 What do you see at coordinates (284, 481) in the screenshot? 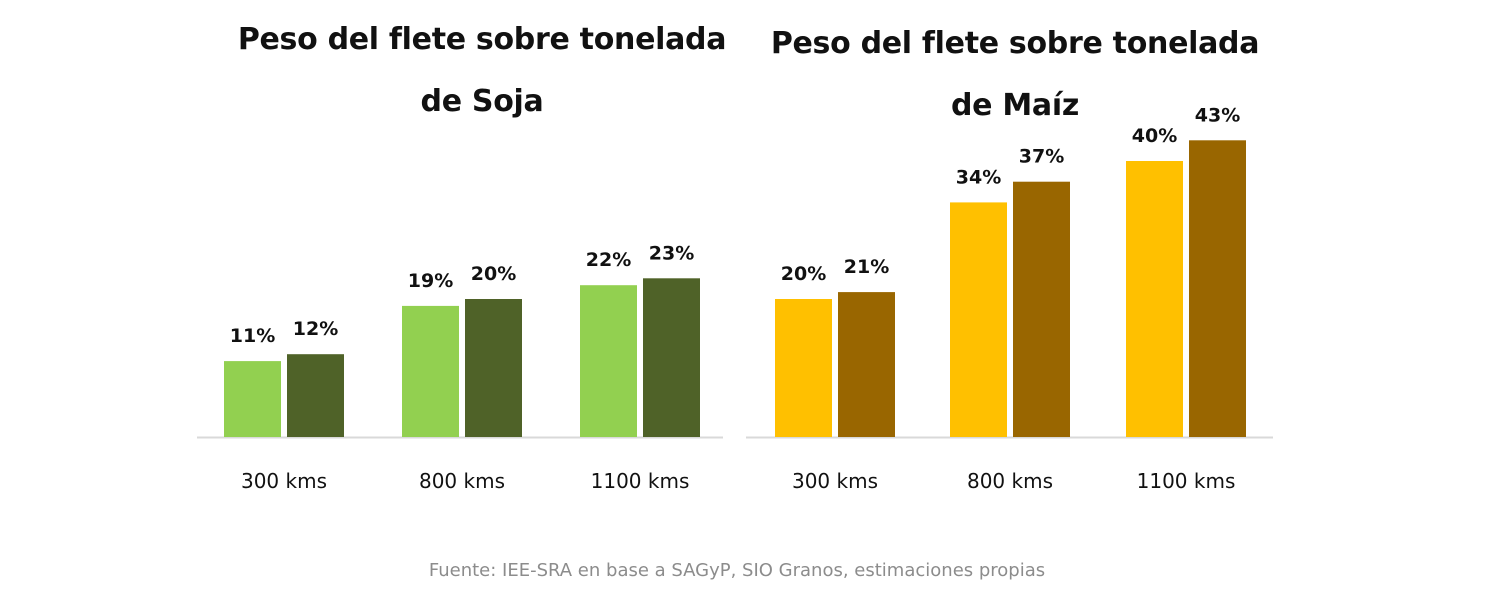
I see `soja-category-label-1: 300 kms` at bounding box center [284, 481].